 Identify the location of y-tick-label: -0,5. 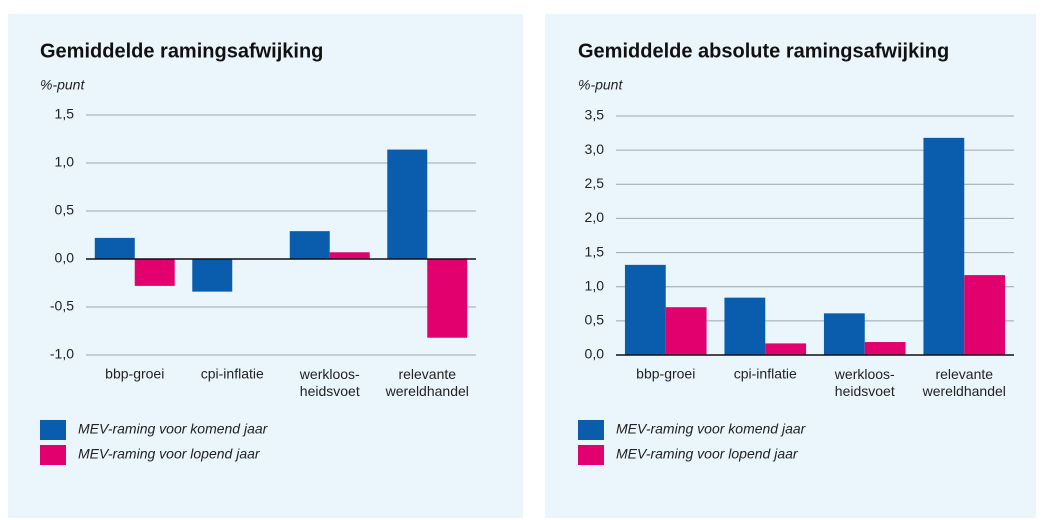
(62, 306).